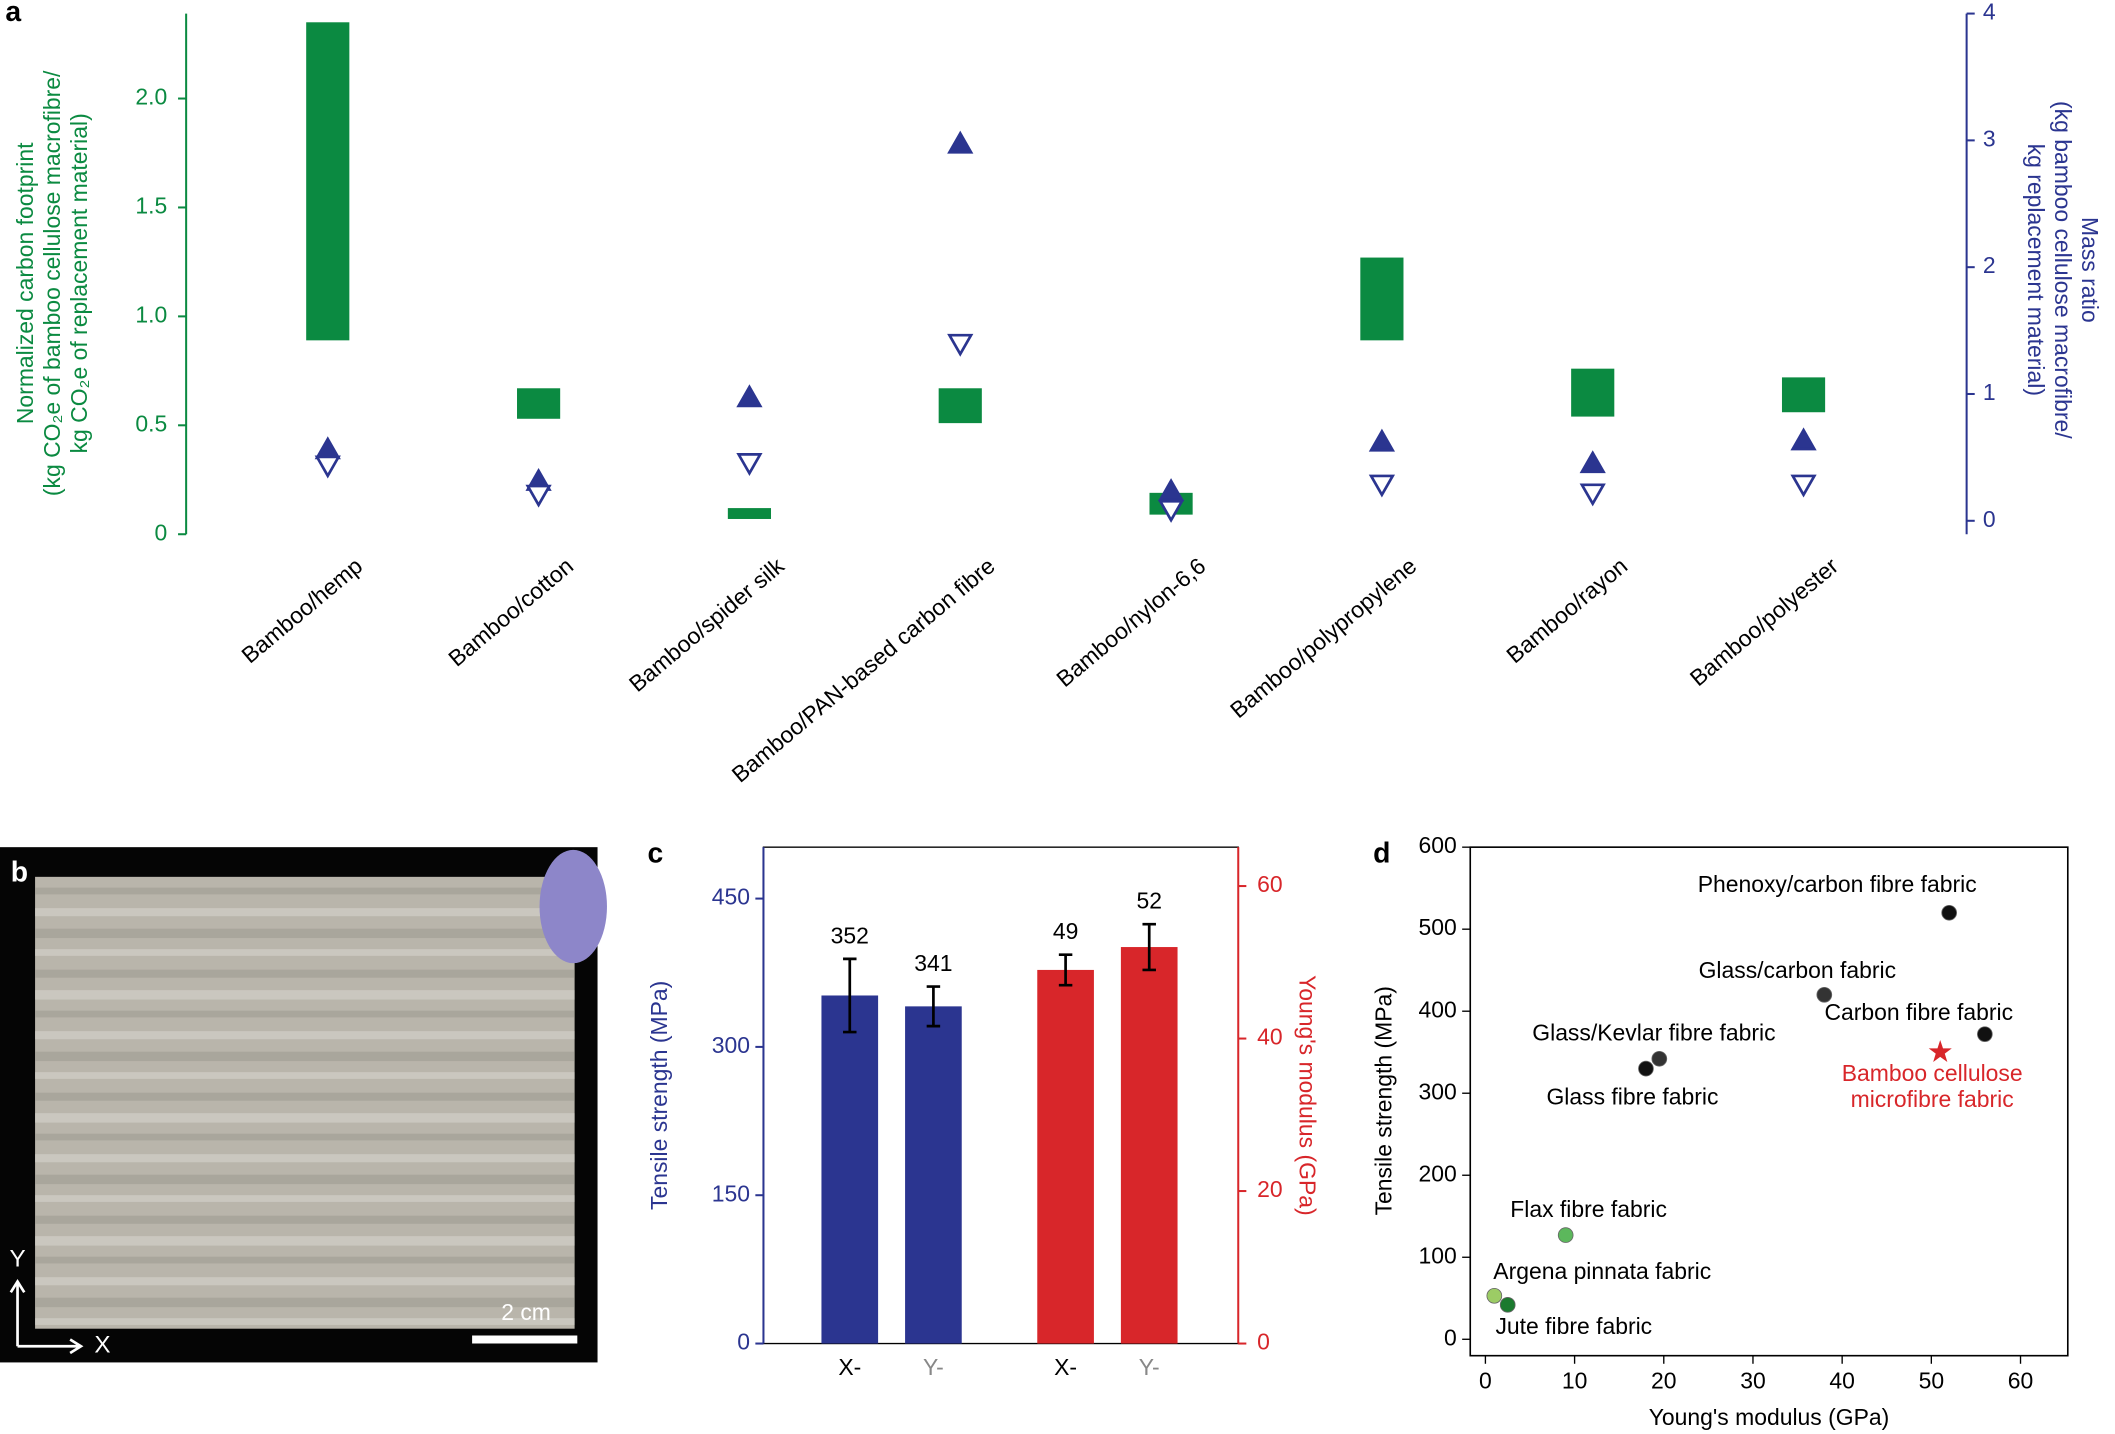 Image resolution: width=2115 pixels, height=1434 pixels. Describe the element at coordinates (2036, 270) in the screenshot. I see `y2-axis-label: kg replacement material)` at that location.